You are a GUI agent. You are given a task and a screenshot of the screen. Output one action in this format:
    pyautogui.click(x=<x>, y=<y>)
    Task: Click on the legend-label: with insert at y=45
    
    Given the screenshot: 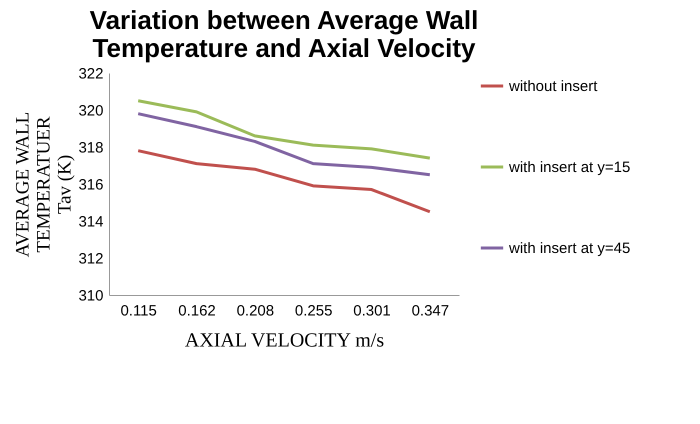 What is the action you would take?
    pyautogui.click(x=569, y=248)
    